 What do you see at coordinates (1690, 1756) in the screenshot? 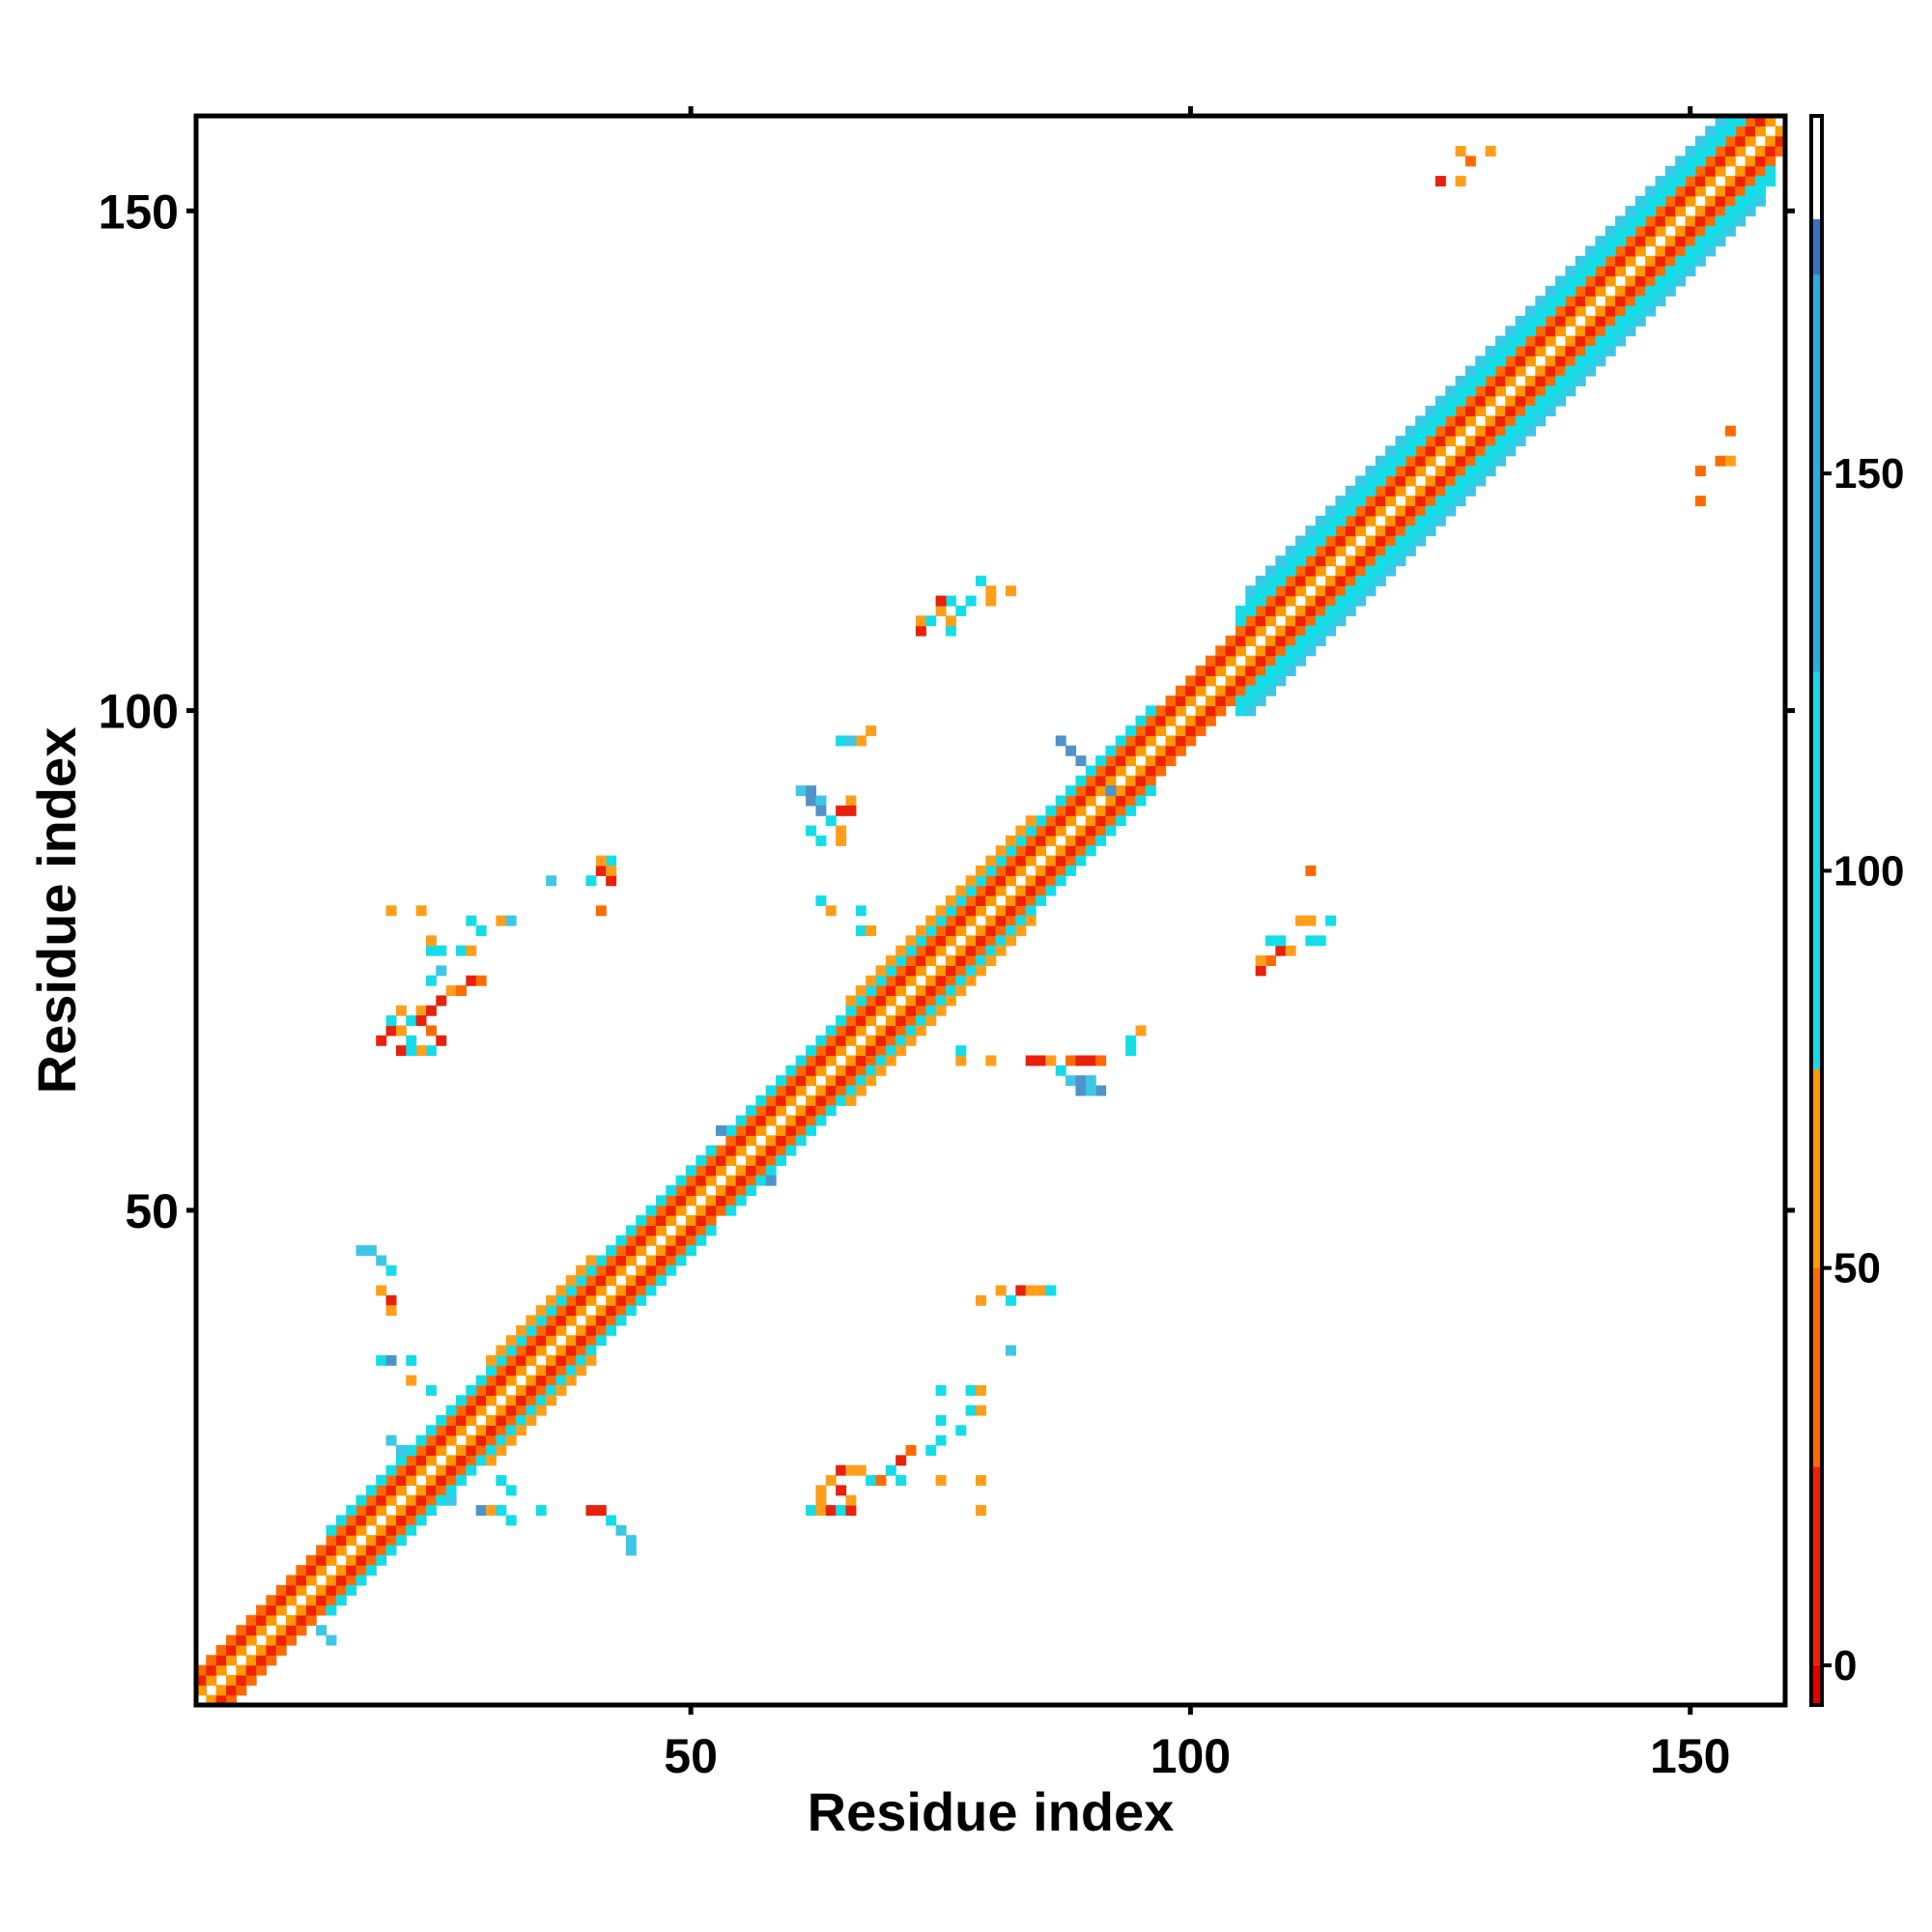
I see `x-tick-label: 150` at bounding box center [1690, 1756].